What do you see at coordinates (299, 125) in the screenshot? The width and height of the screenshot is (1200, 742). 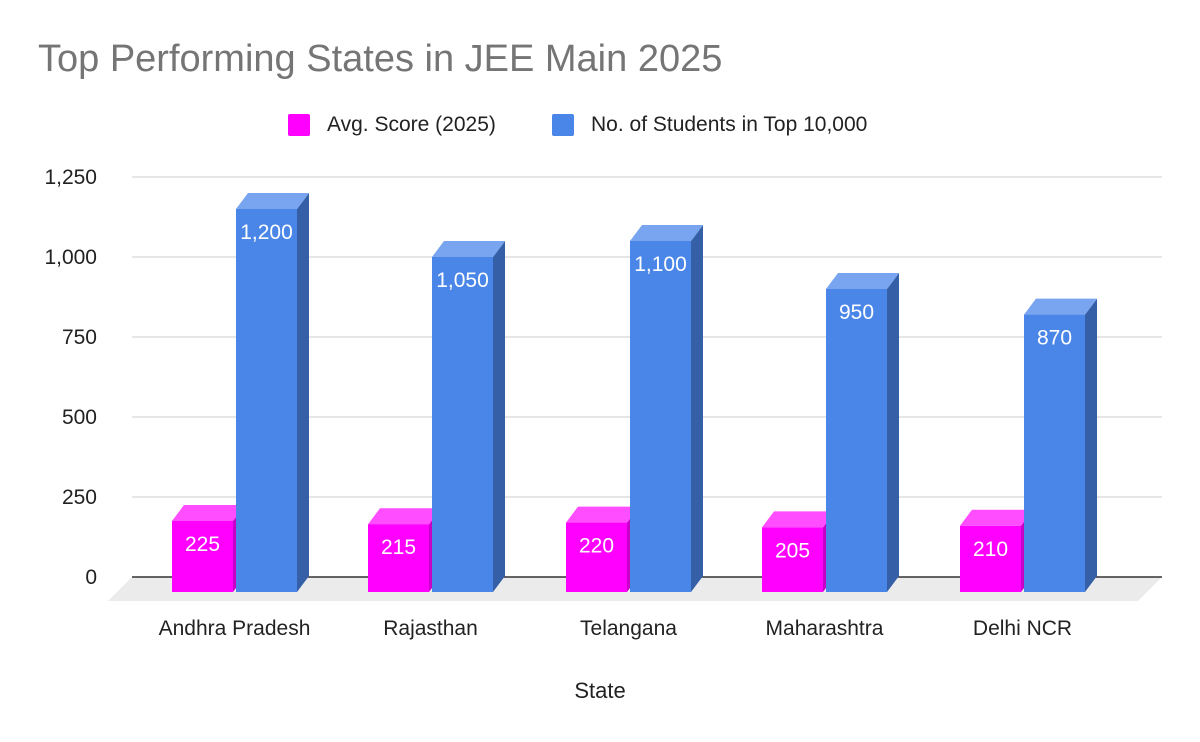 I see `legend-swatch-avg-score` at bounding box center [299, 125].